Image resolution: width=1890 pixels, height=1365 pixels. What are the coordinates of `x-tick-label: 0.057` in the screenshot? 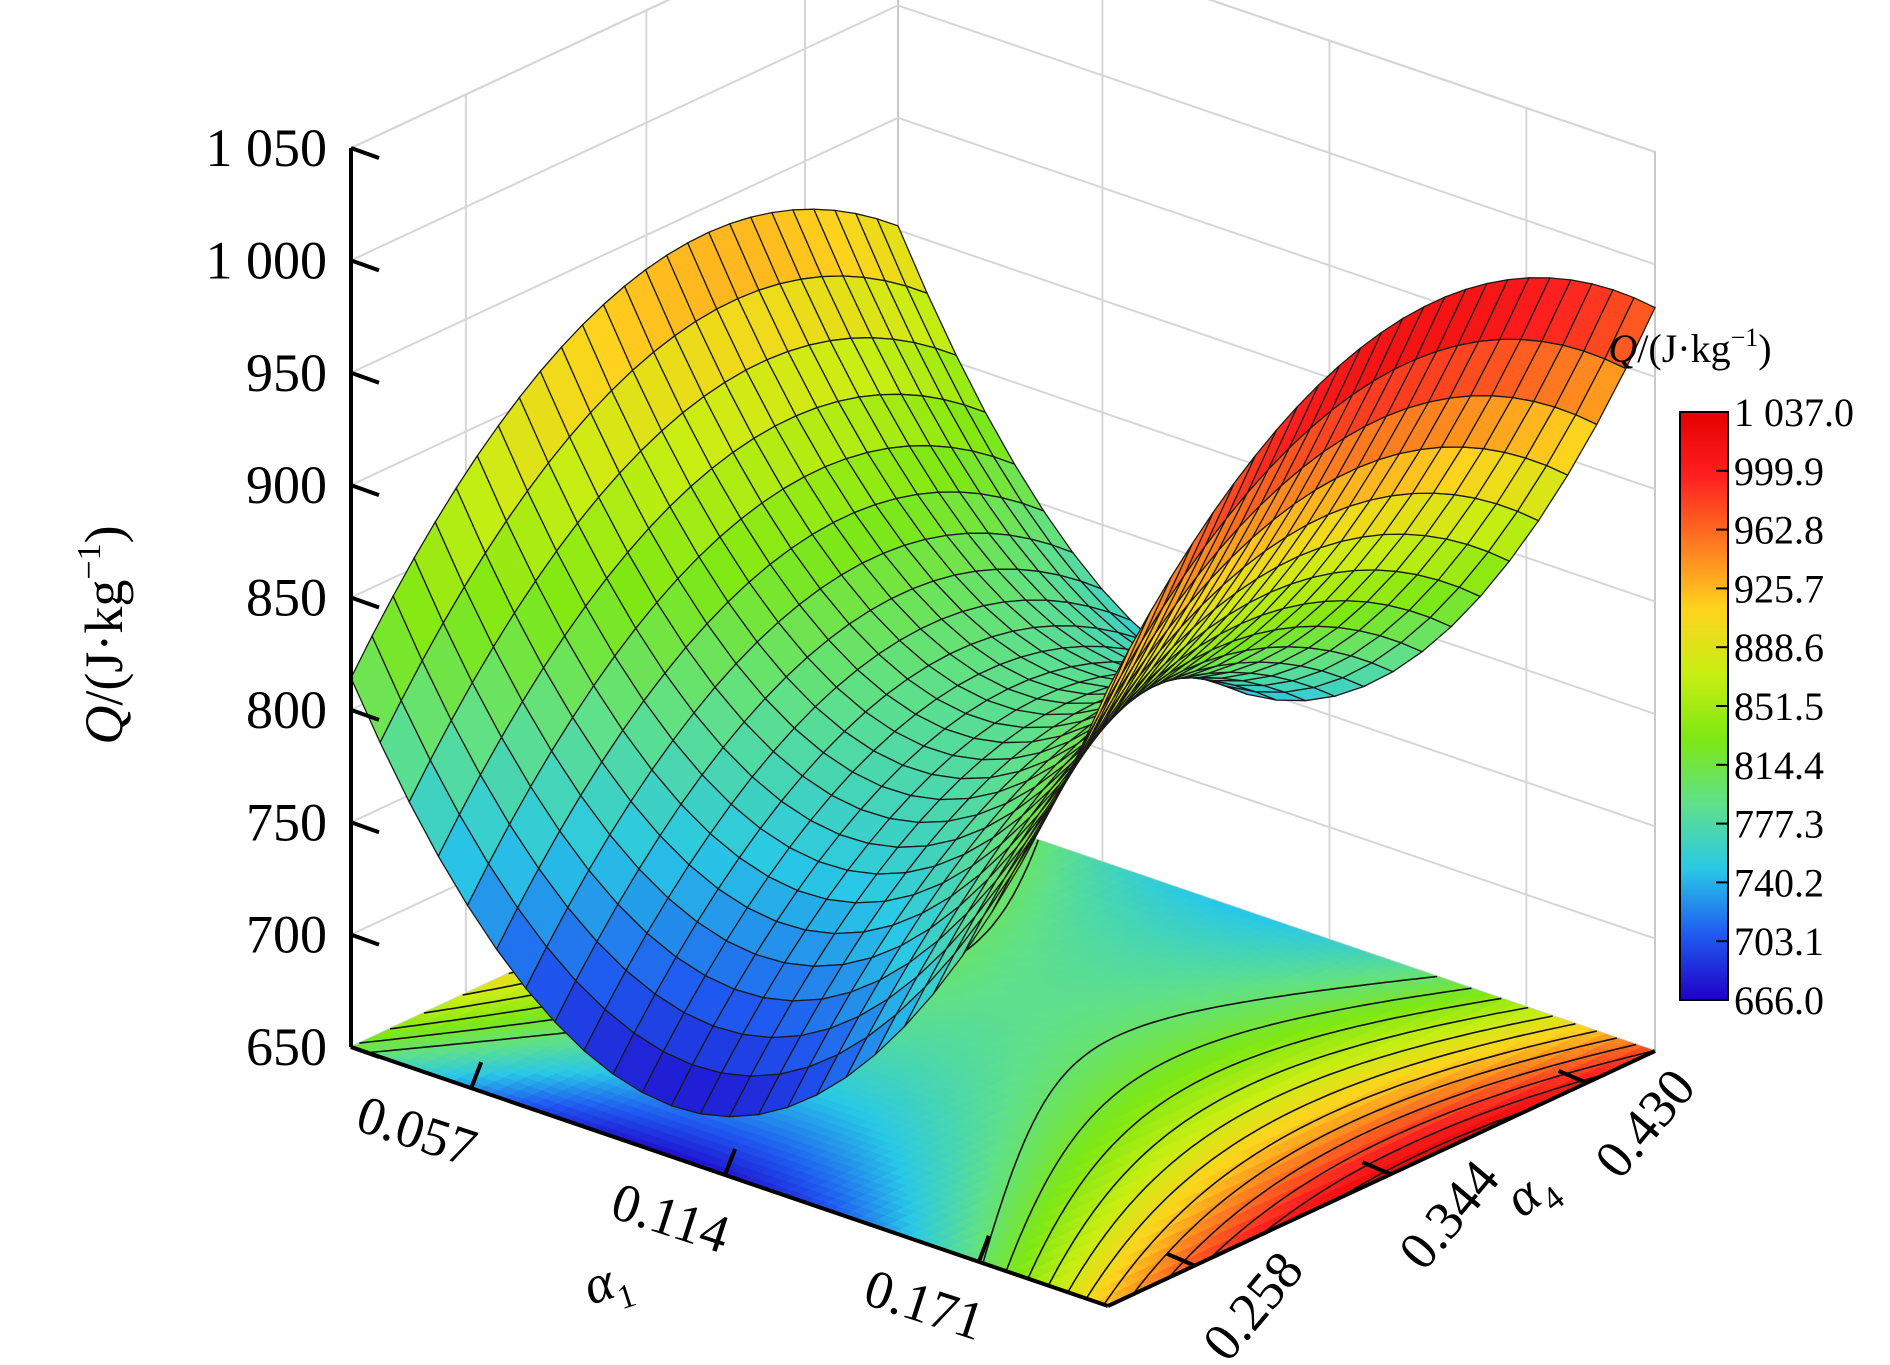 It's located at (417, 1131).